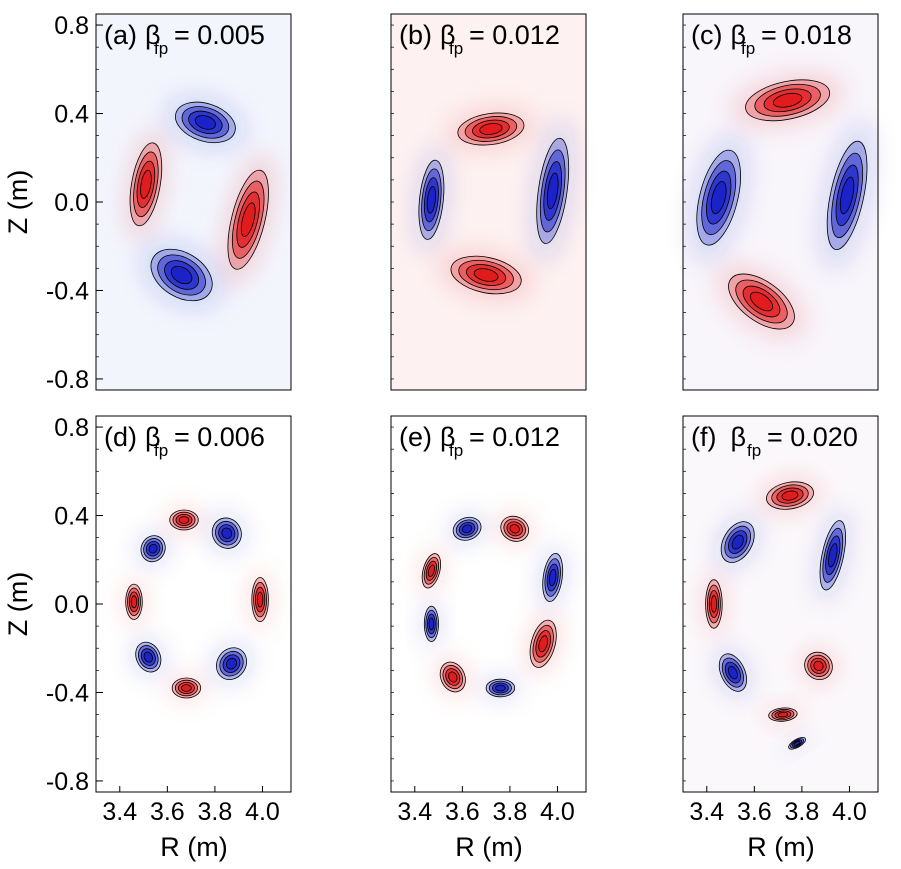 The height and width of the screenshot is (869, 901). What do you see at coordinates (514, 437) in the screenshot?
I see `panel-e-value: = 0.012` at bounding box center [514, 437].